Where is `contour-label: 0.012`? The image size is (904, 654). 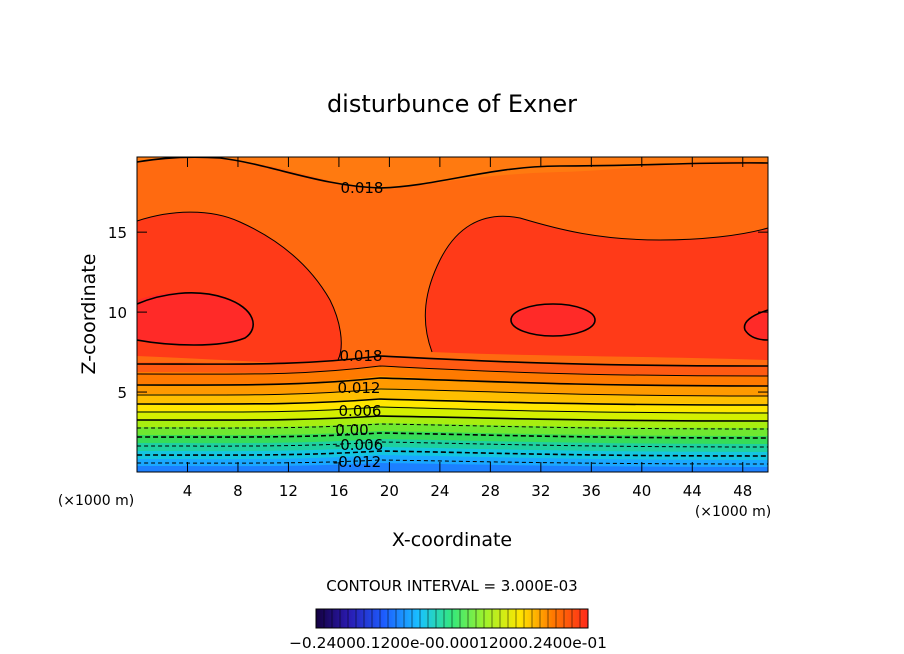
contour-label: 0.012 is located at coordinates (359, 388).